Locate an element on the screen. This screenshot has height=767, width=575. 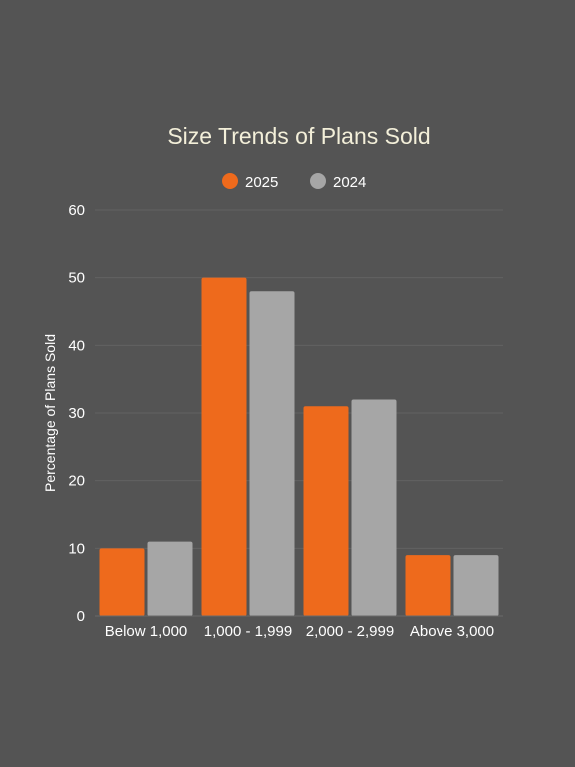
y-tick-label: 20 is located at coordinates (76, 481).